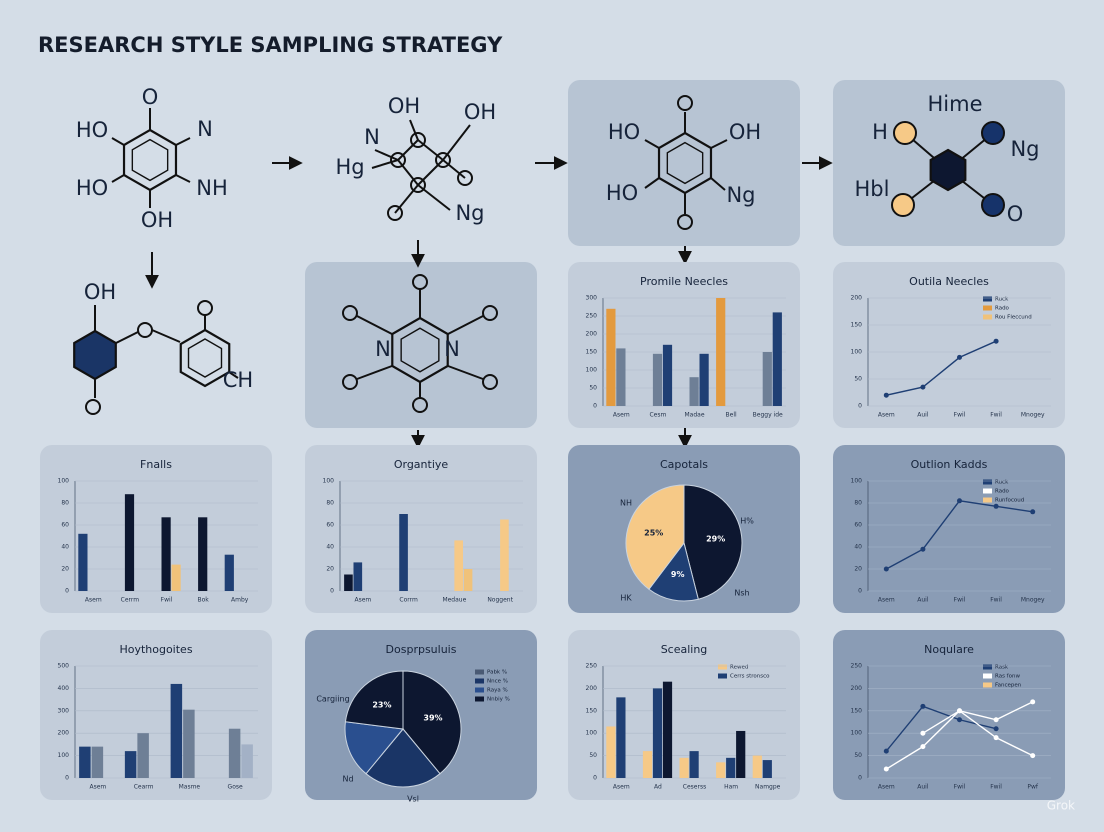  Describe the element at coordinates (684, 649) in the screenshot. I see `panel-title: Scealing` at that location.